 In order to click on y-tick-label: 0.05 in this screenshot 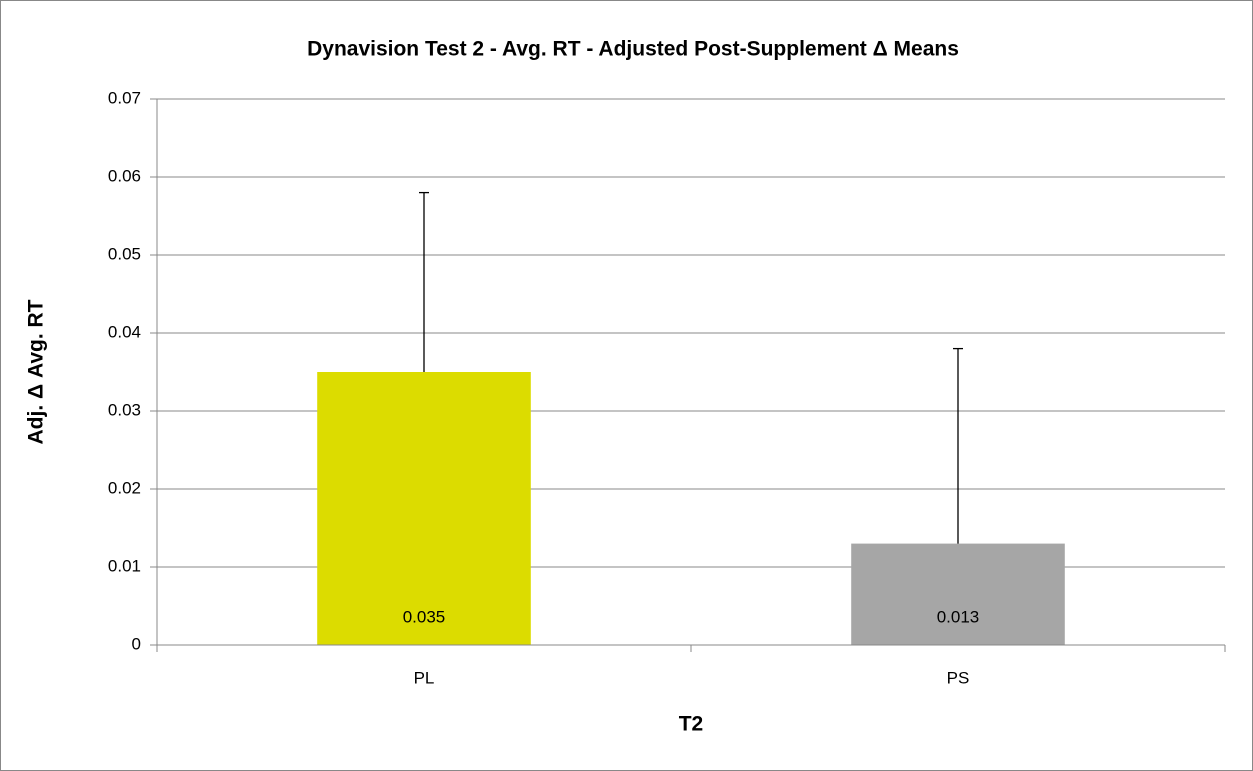, I will do `click(124, 253)`.